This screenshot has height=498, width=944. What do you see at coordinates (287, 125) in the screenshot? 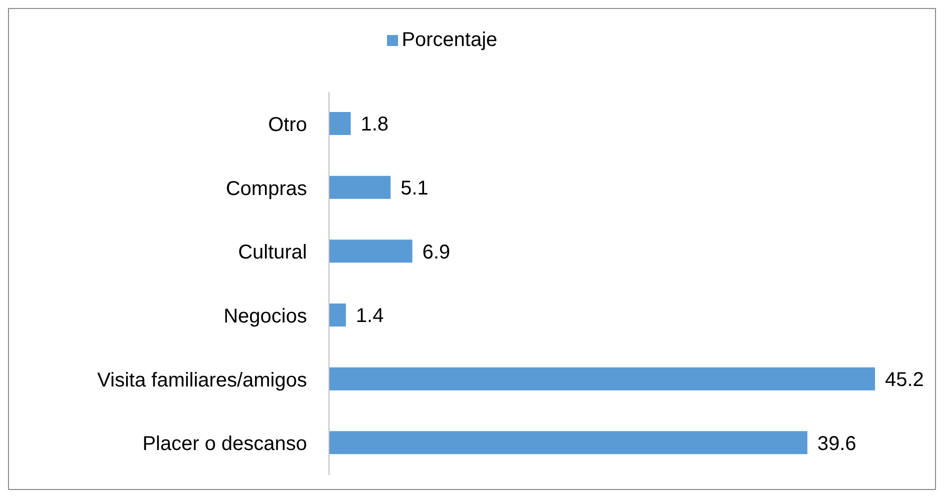
I see `y-tick-label: Otro` at bounding box center [287, 125].